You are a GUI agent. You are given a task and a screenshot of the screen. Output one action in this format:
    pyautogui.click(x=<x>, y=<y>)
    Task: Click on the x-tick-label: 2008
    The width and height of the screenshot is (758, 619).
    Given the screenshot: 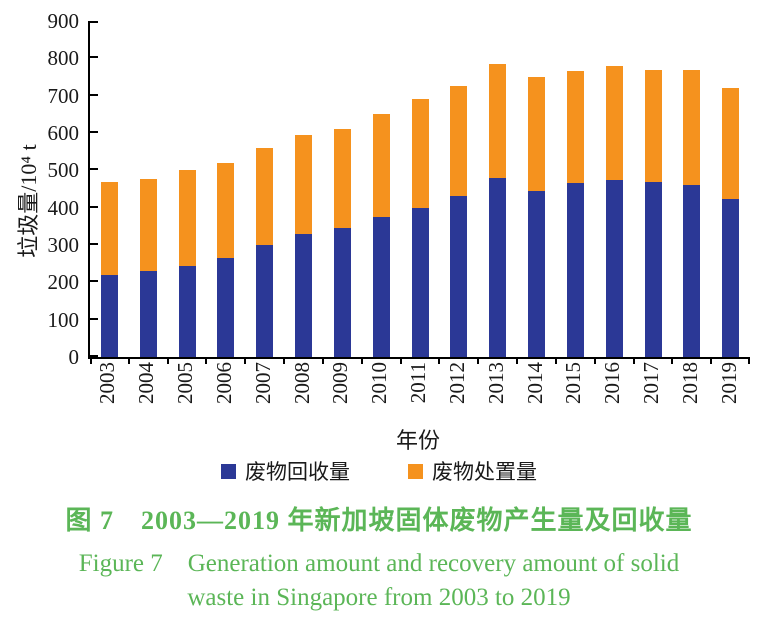 What is the action you would take?
    pyautogui.click(x=301, y=383)
    